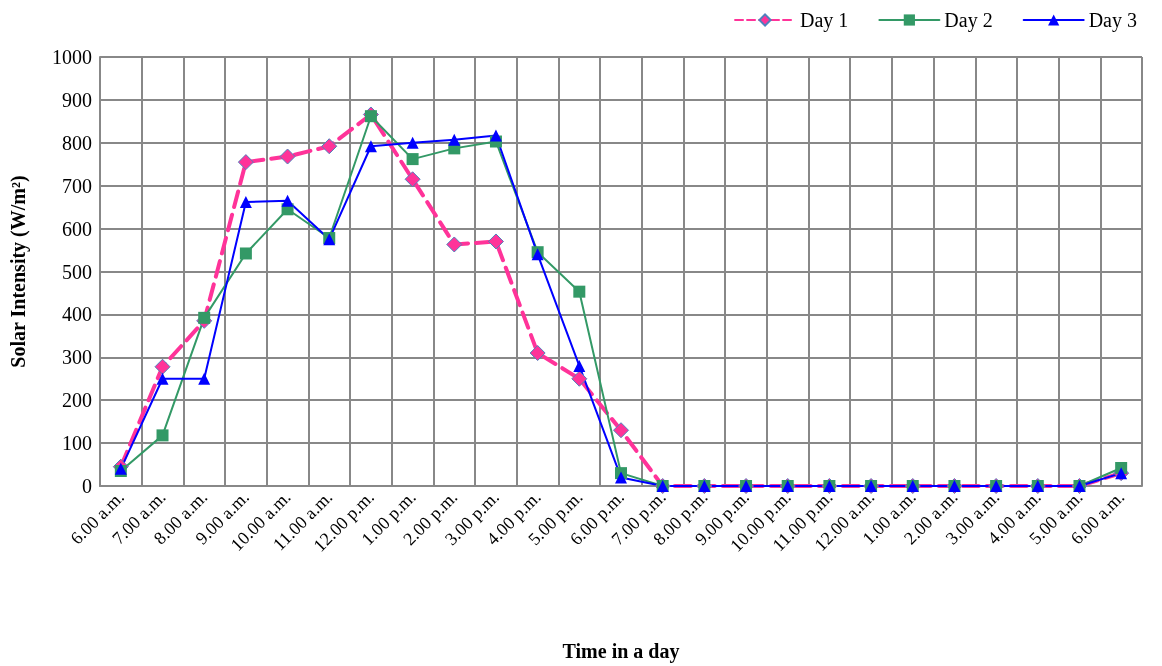  What do you see at coordinates (1113, 20) in the screenshot?
I see `legend-label: Day 3` at bounding box center [1113, 20].